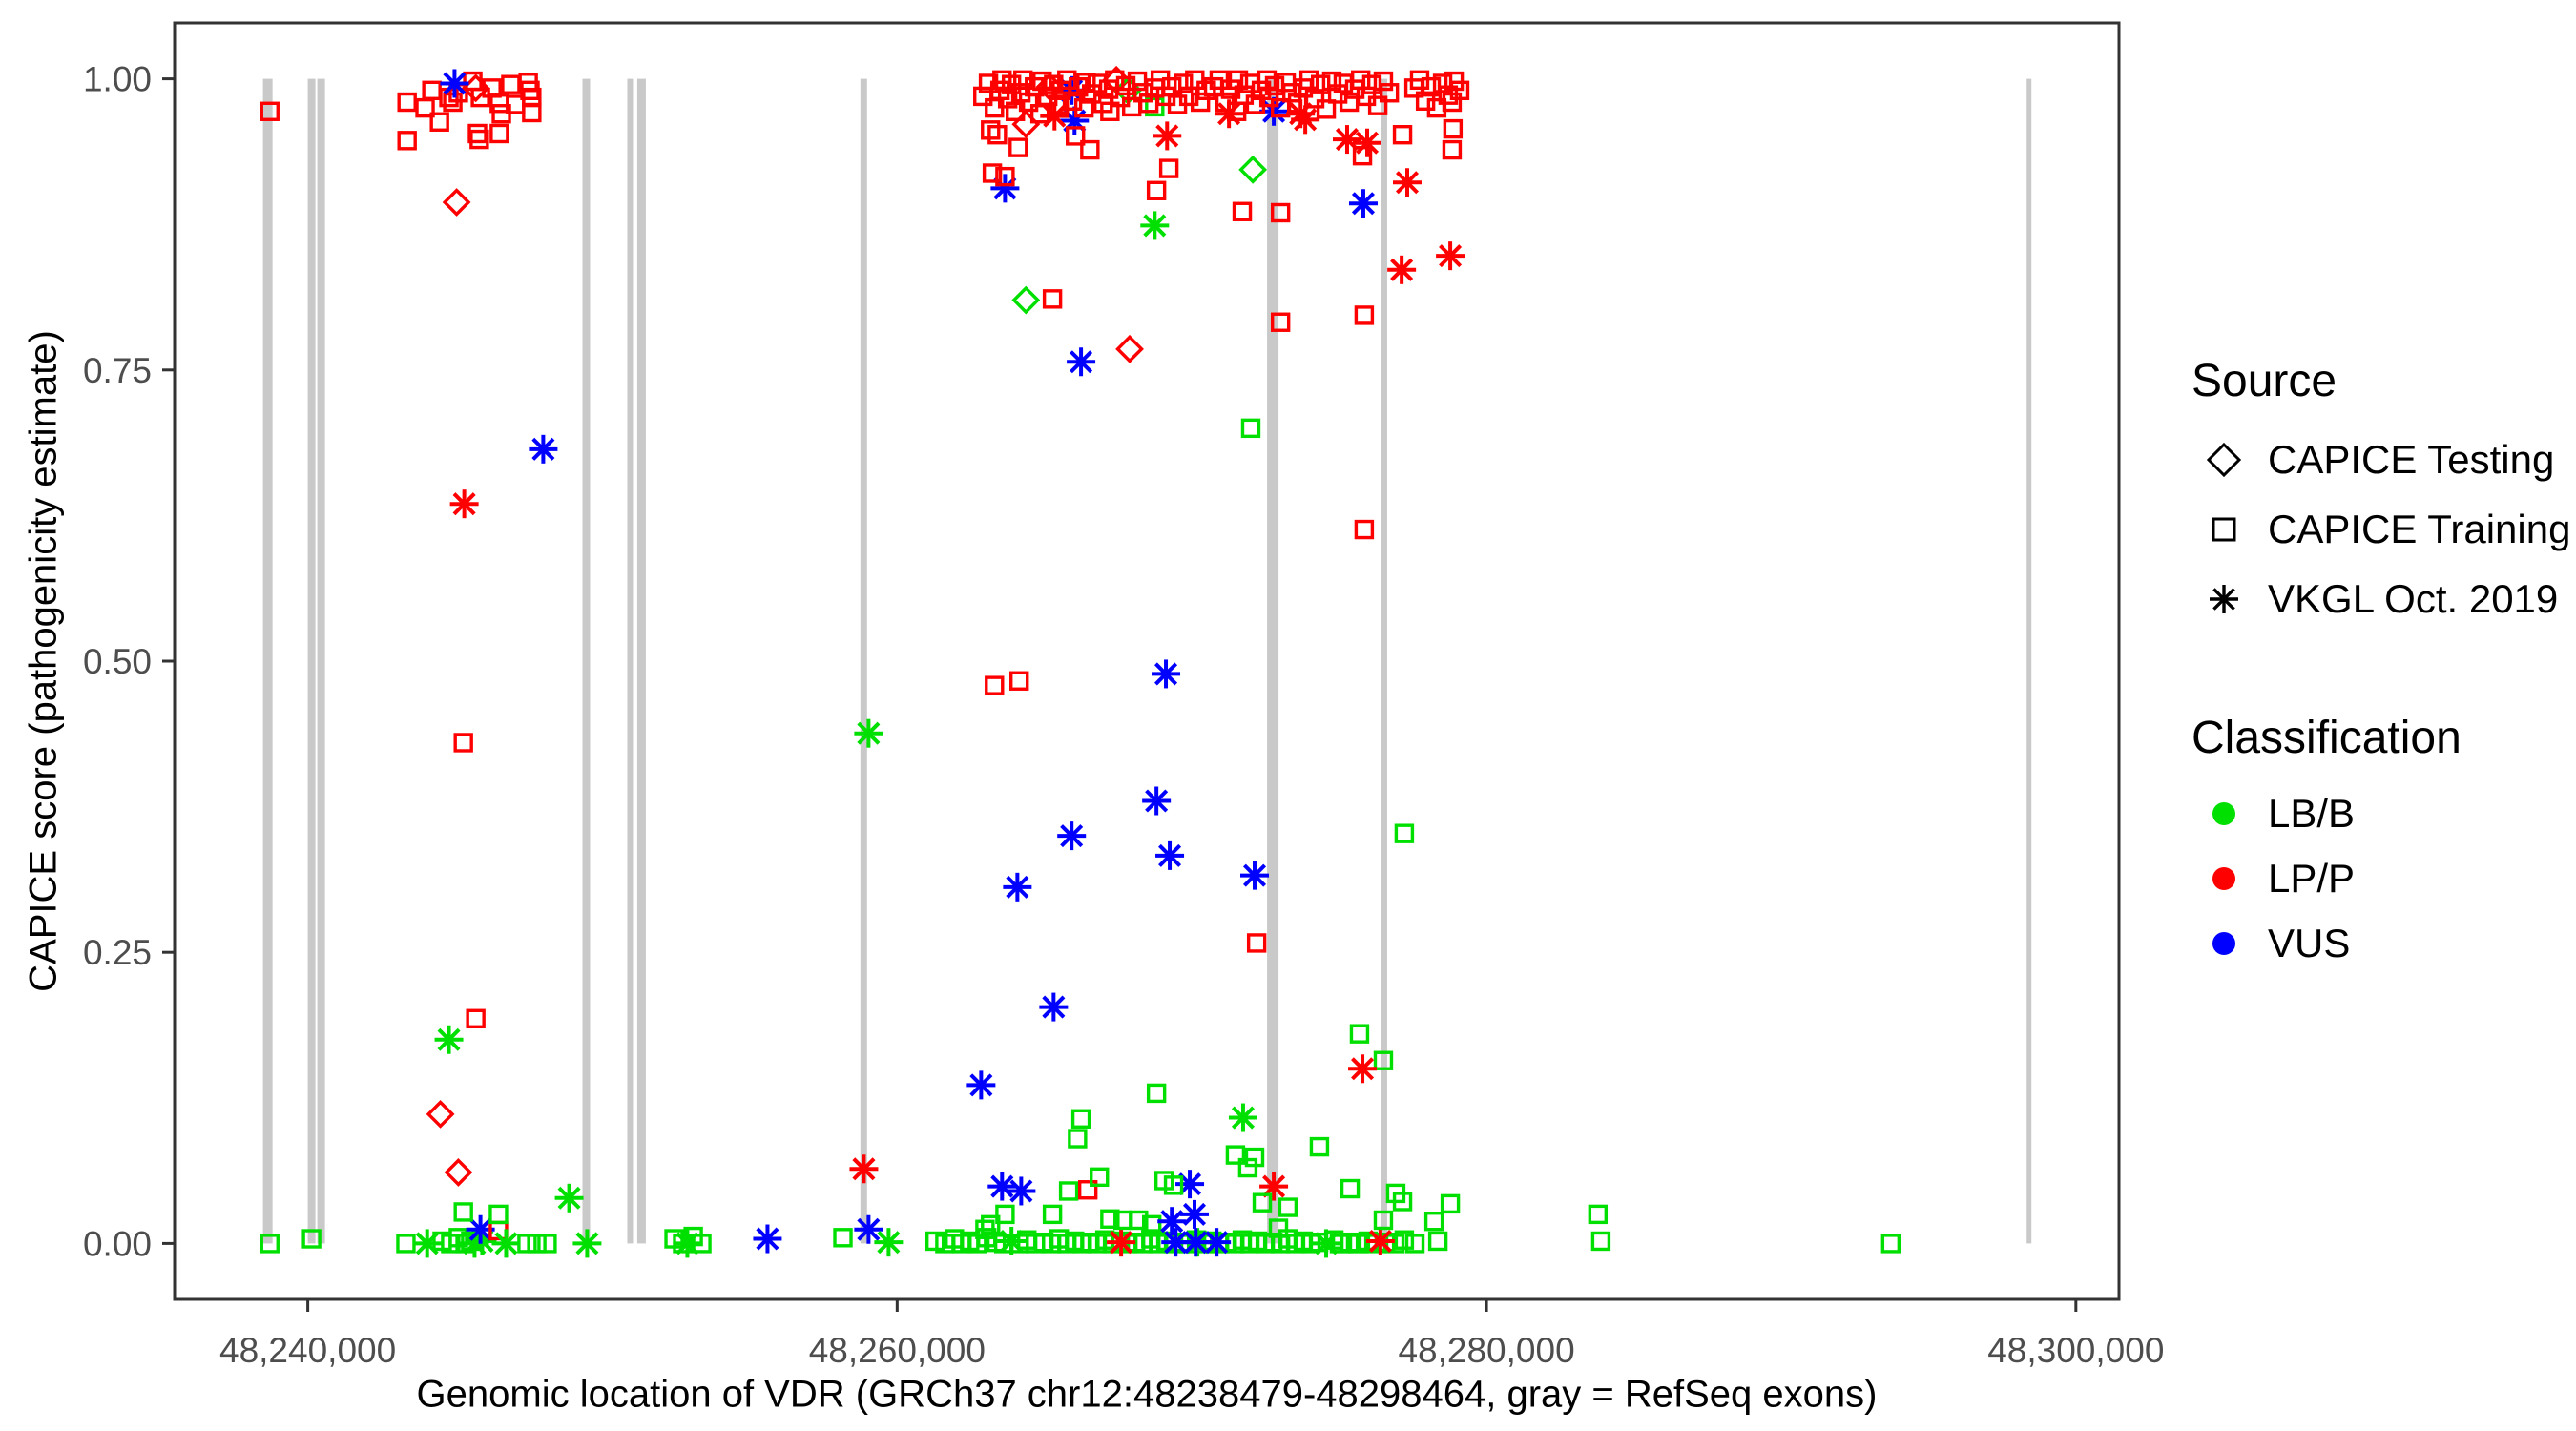  I want to click on x-tick-label: 48,300,000, so click(2075, 1351).